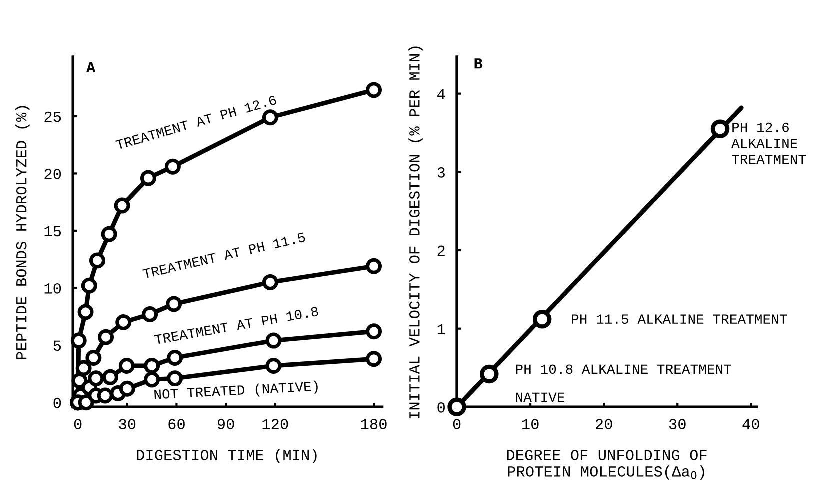 This screenshot has width=831, height=483. What do you see at coordinates (751, 424) in the screenshot?
I see `x-tick-label: 40` at bounding box center [751, 424].